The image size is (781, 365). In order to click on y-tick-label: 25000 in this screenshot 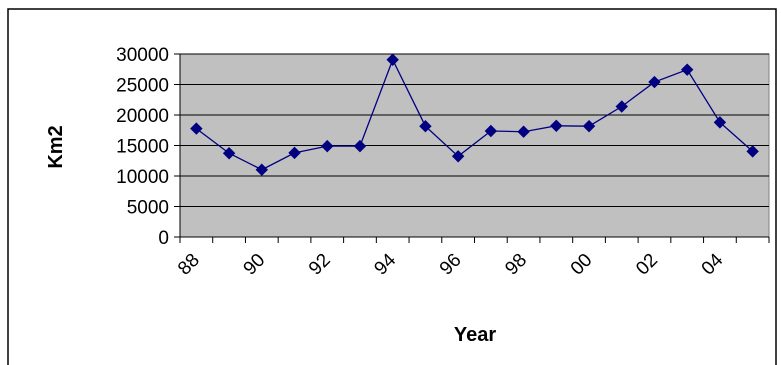, I will do `click(142, 86)`.